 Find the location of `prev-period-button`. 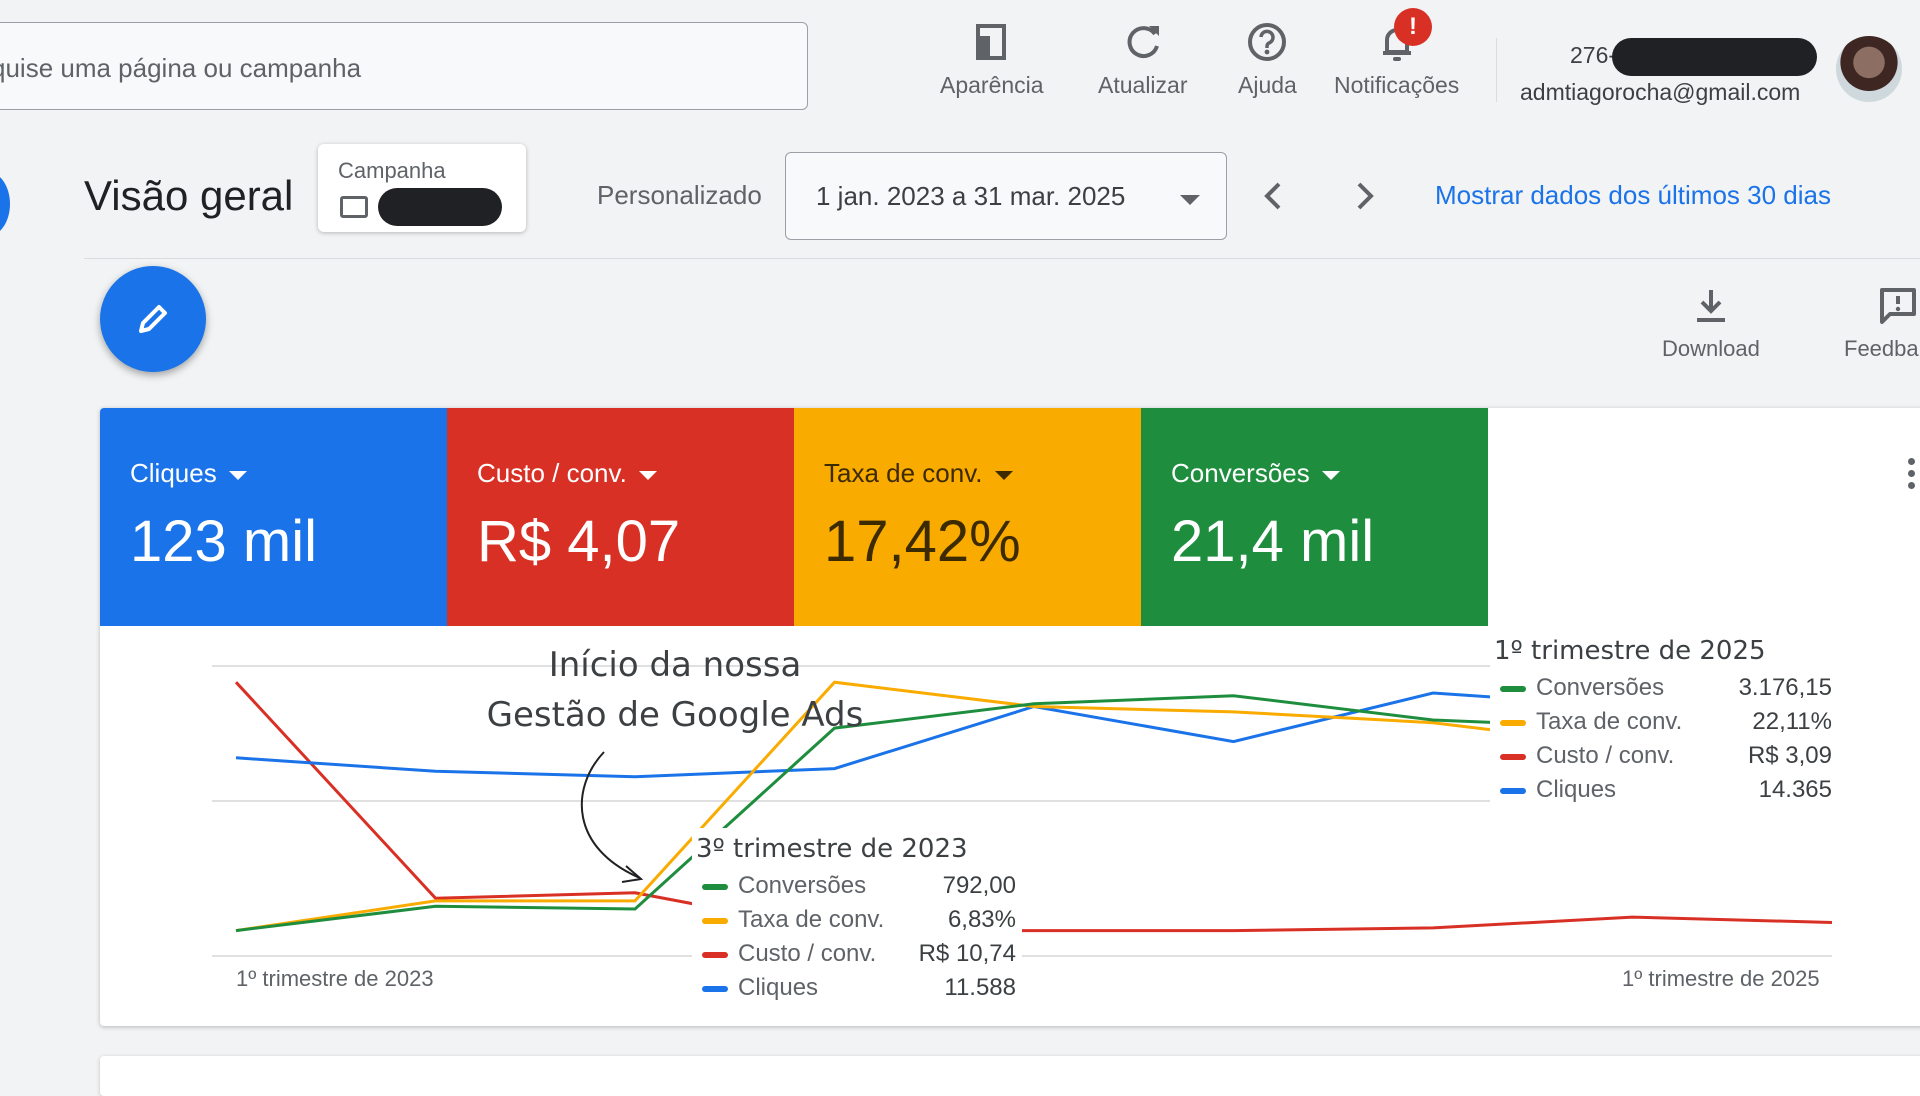

prev-period-button is located at coordinates (1274, 196).